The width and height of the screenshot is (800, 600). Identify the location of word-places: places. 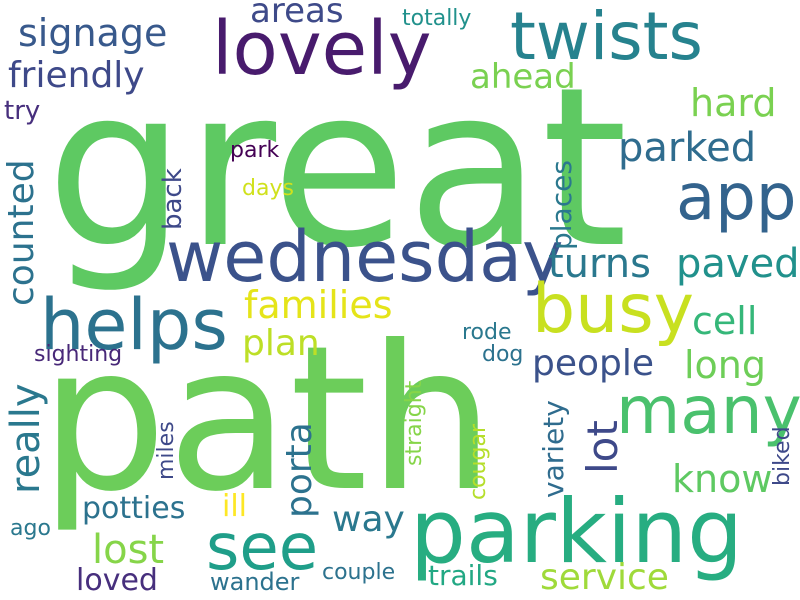
(561, 205).